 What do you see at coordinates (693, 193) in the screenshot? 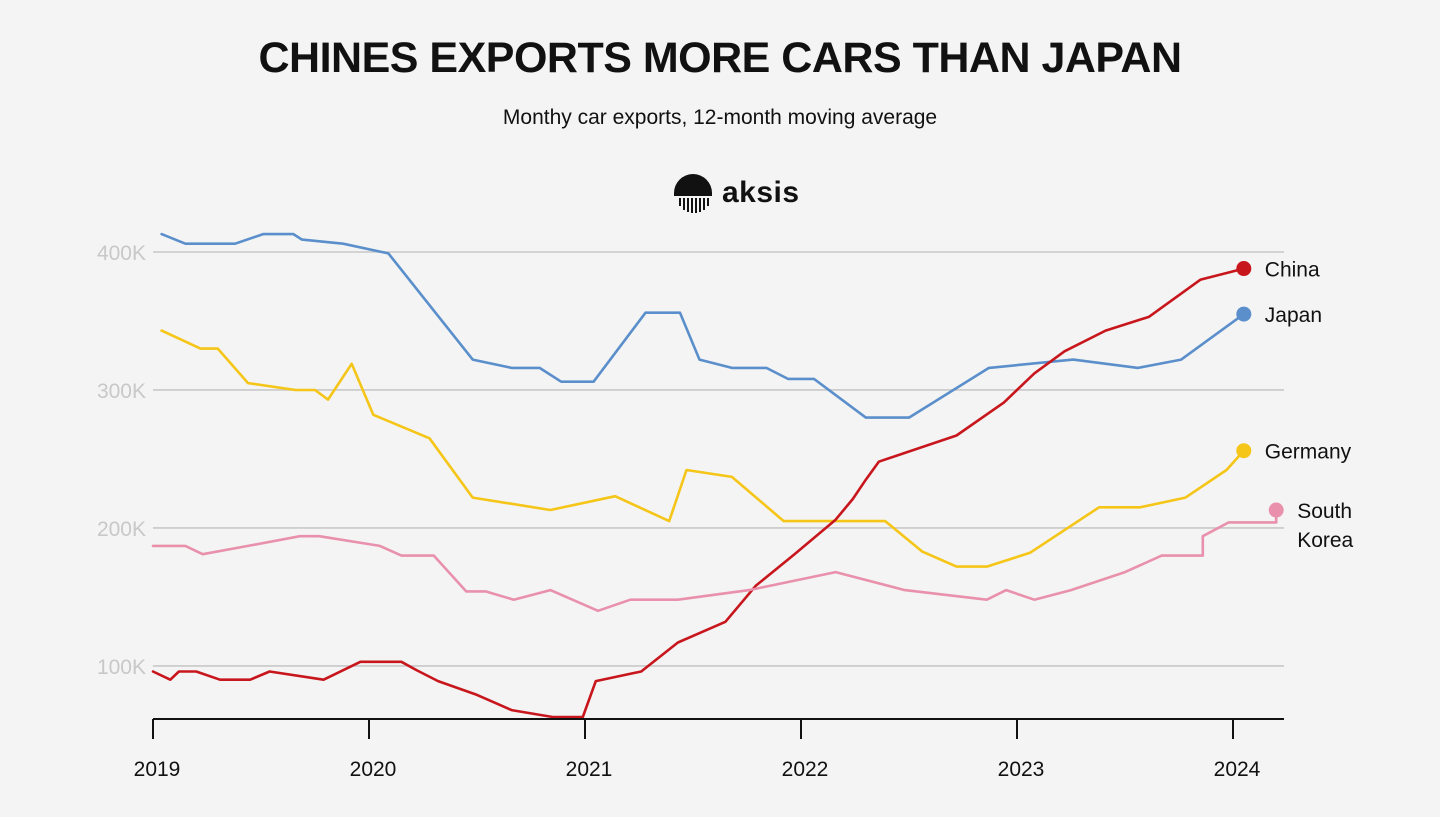
I see `aksis-logo-icon` at bounding box center [693, 193].